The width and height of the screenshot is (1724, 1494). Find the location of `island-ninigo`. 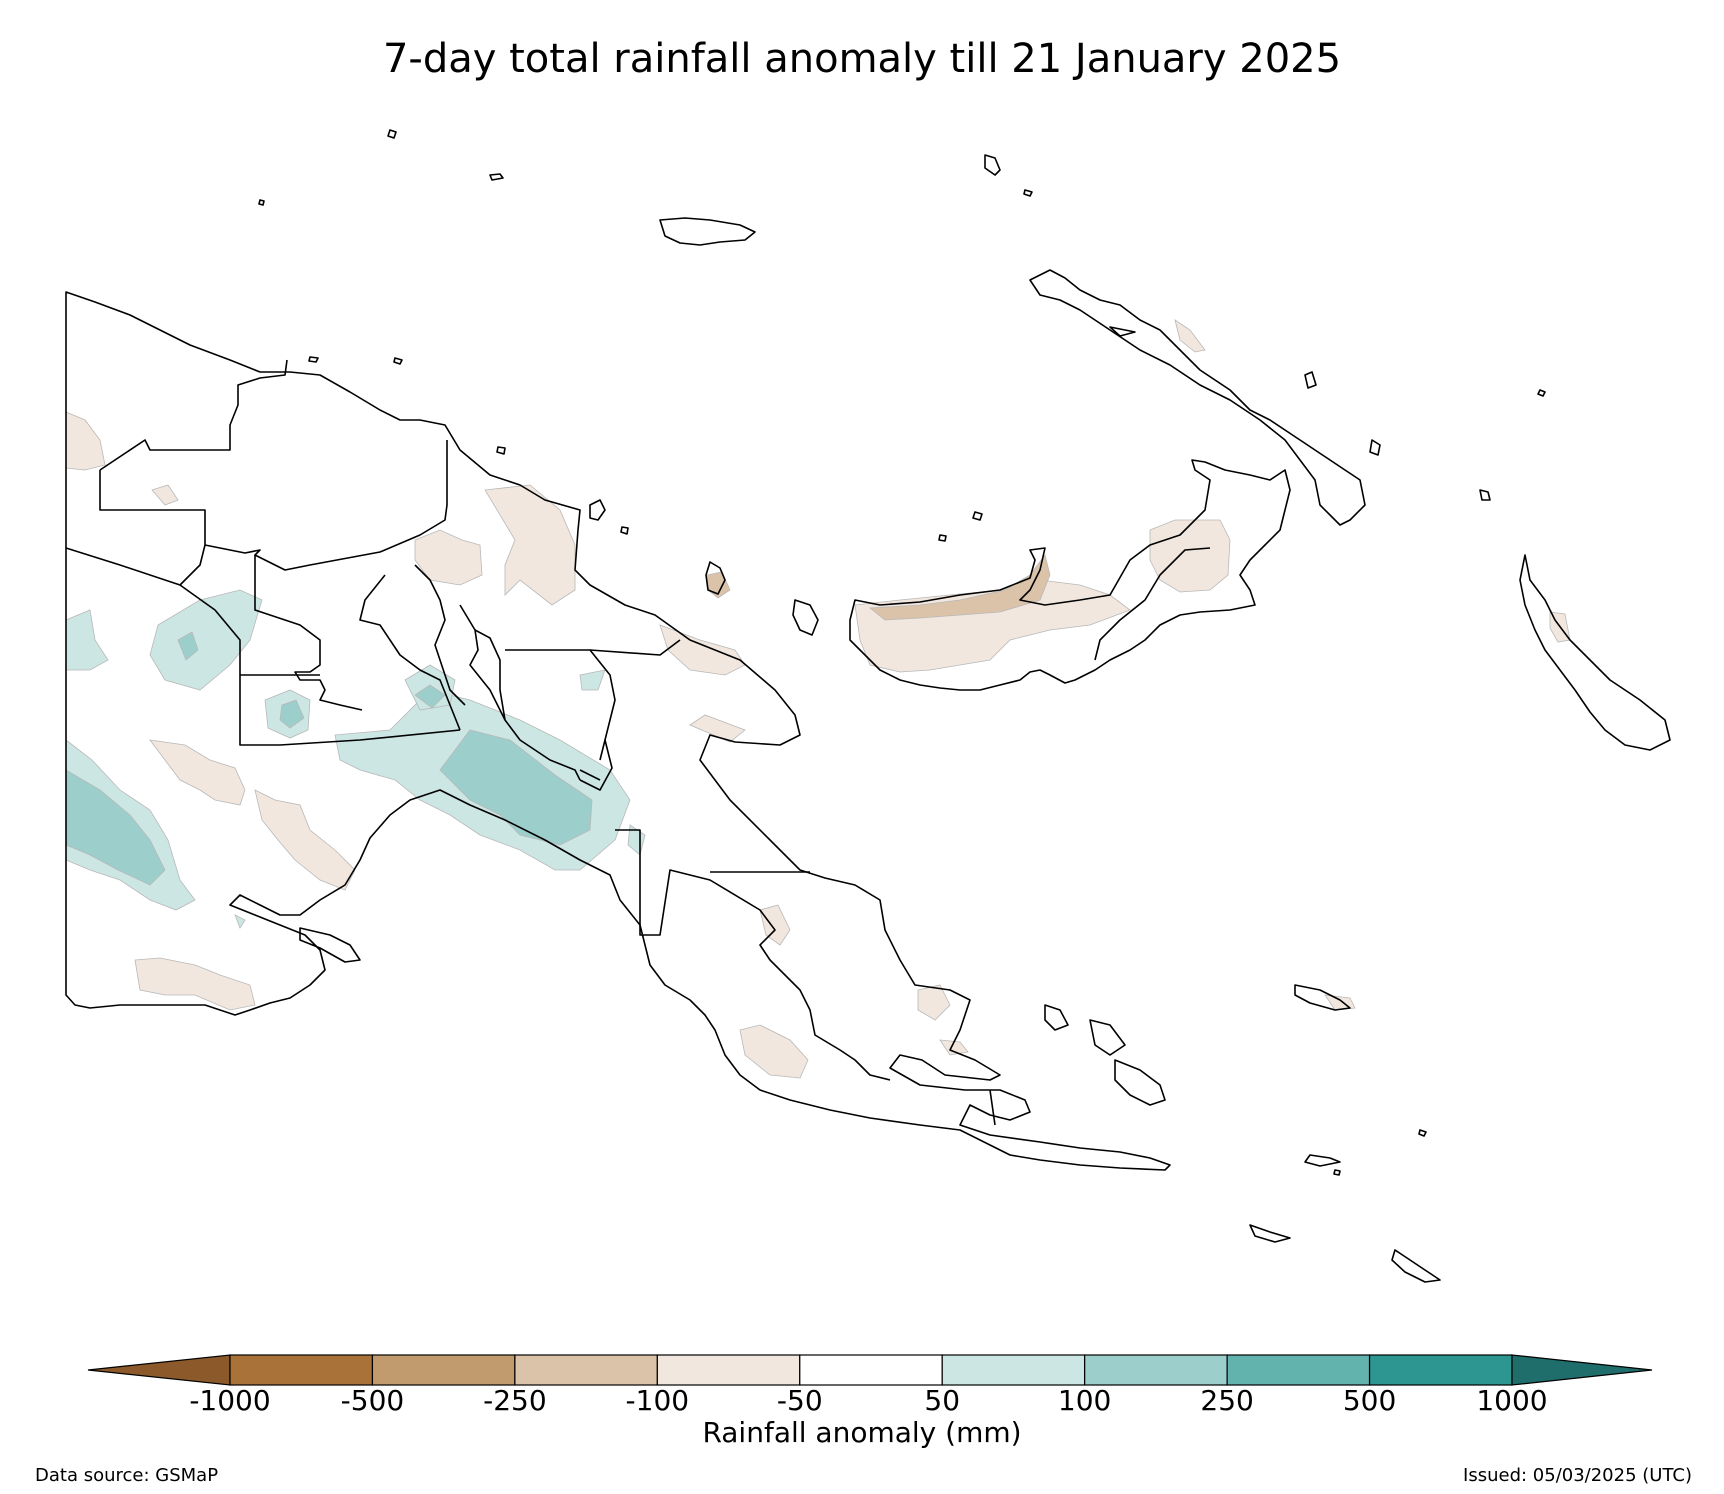

island-ninigo is located at coordinates (398, 361).